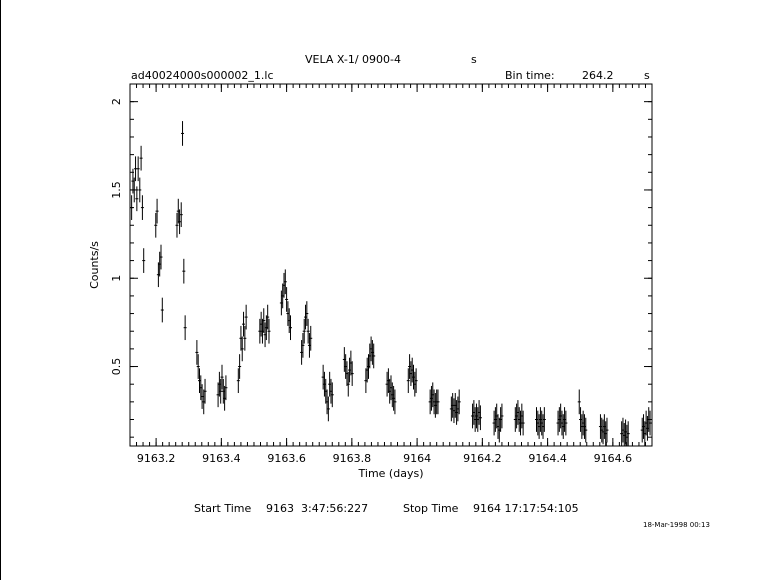 Image resolution: width=781 pixels, height=580 pixels. I want to click on bin-time-value: 264.2, so click(598, 75).